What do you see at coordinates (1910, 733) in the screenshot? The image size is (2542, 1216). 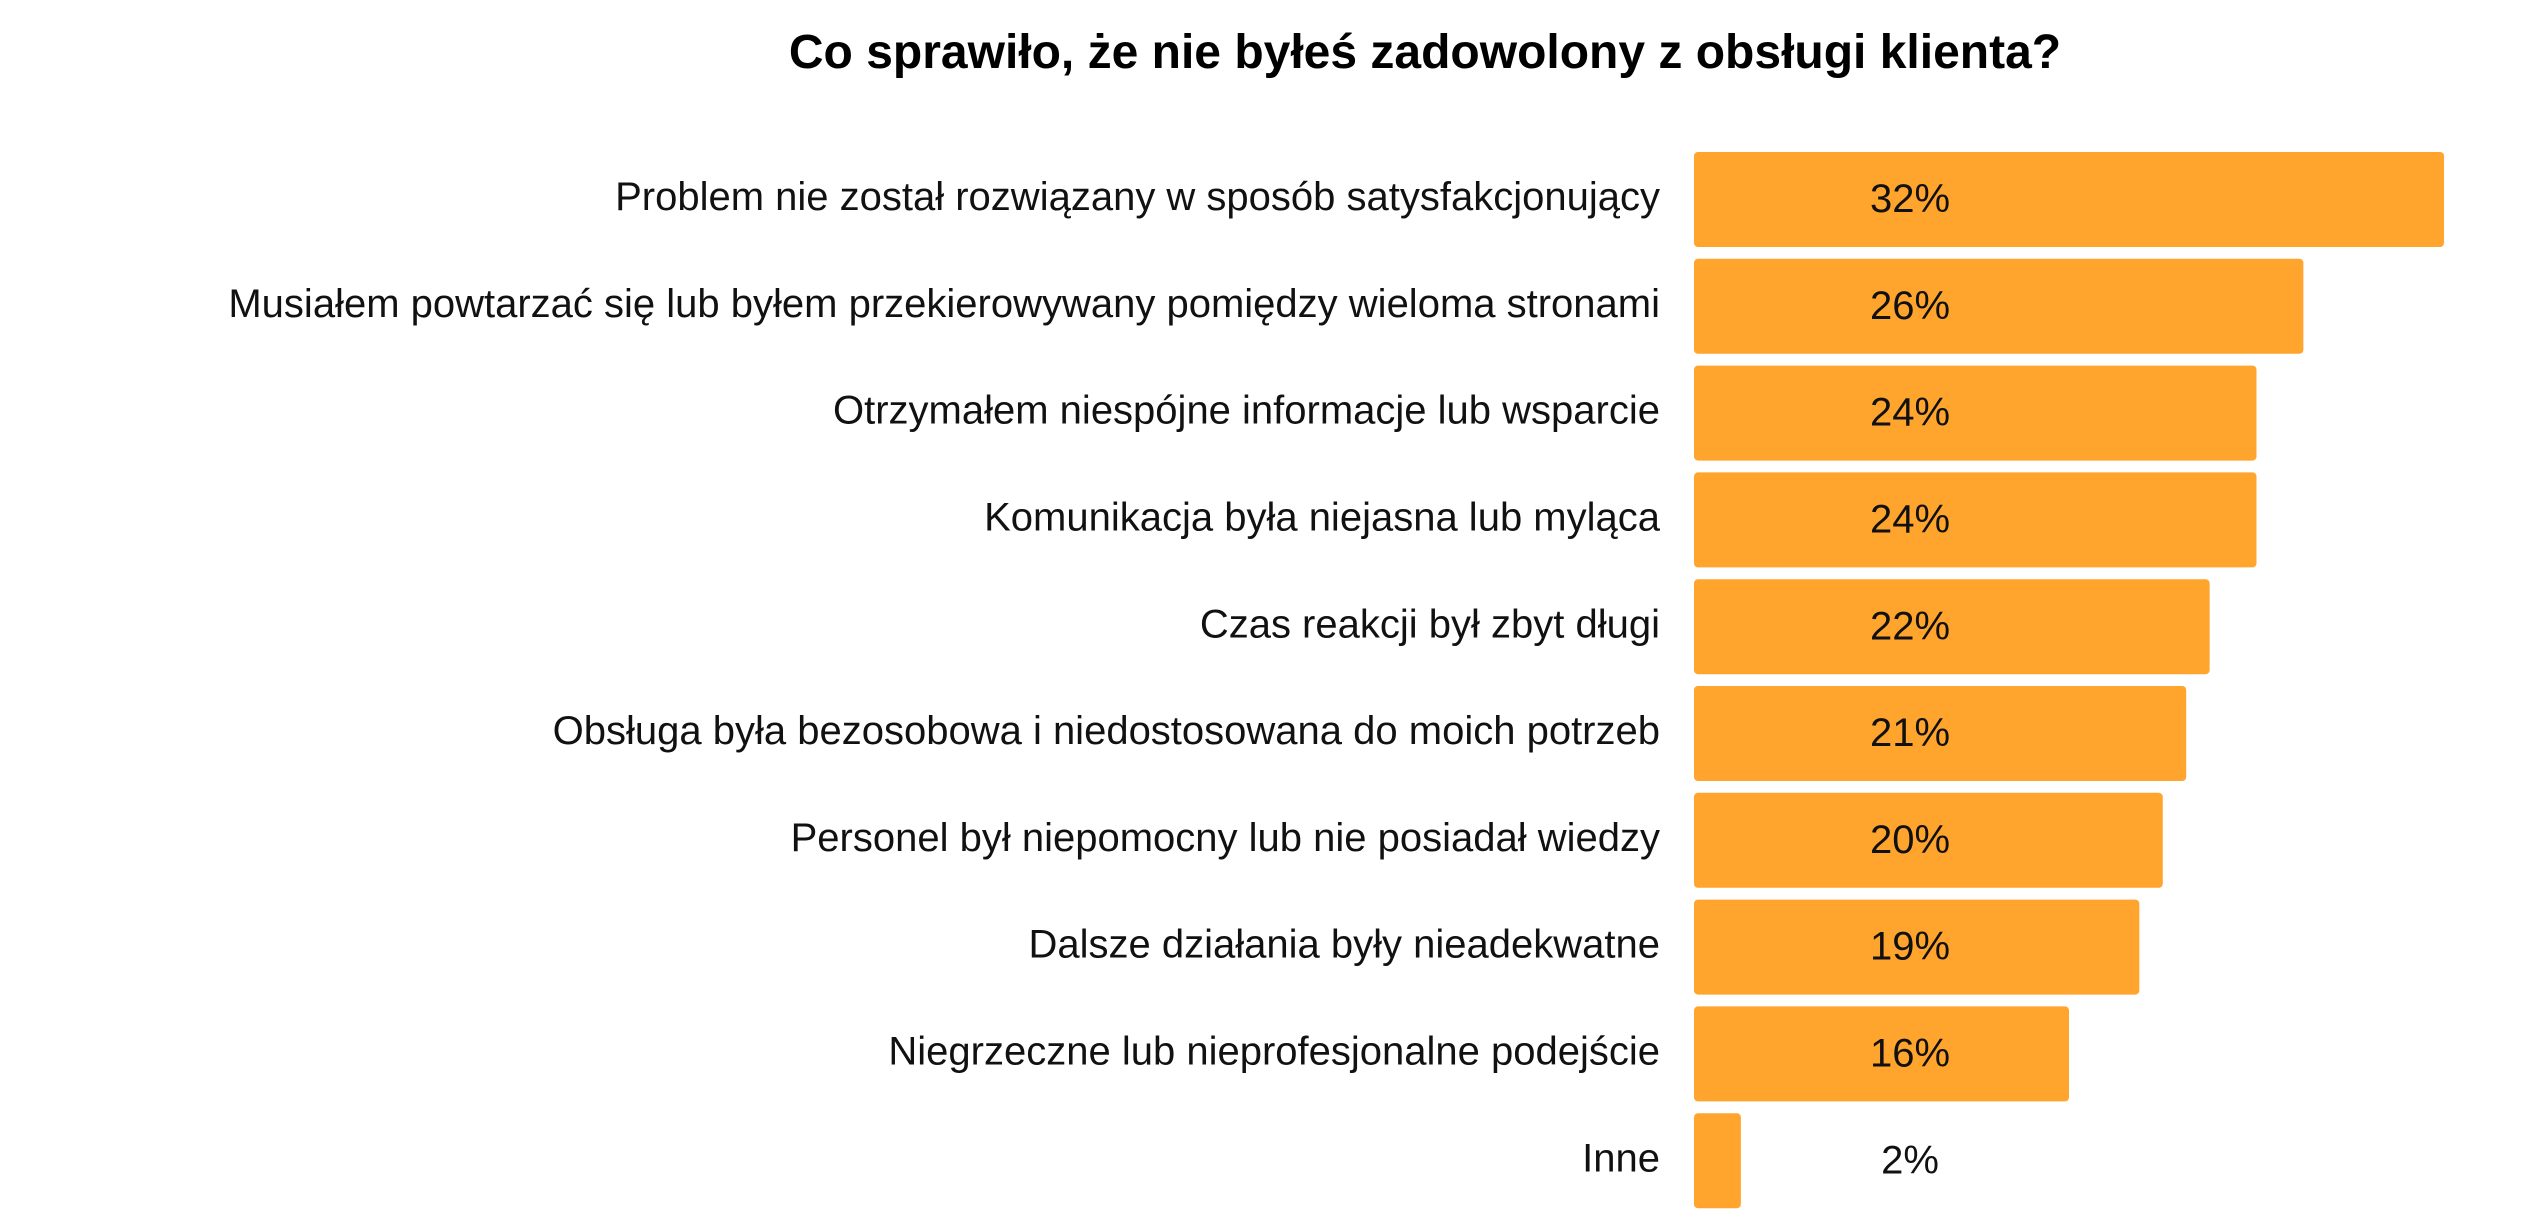 I see `value-label: 21%` at bounding box center [1910, 733].